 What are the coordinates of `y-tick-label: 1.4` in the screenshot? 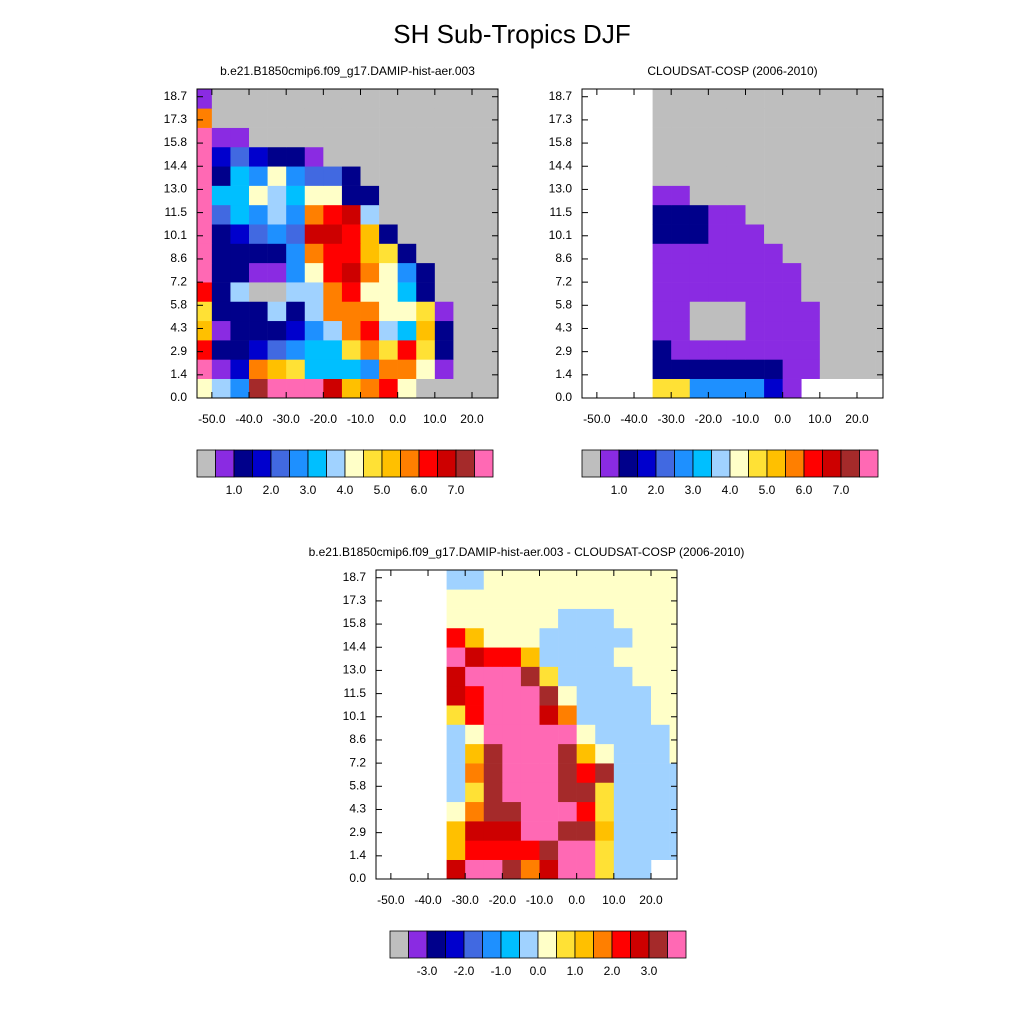 It's located at (357, 855).